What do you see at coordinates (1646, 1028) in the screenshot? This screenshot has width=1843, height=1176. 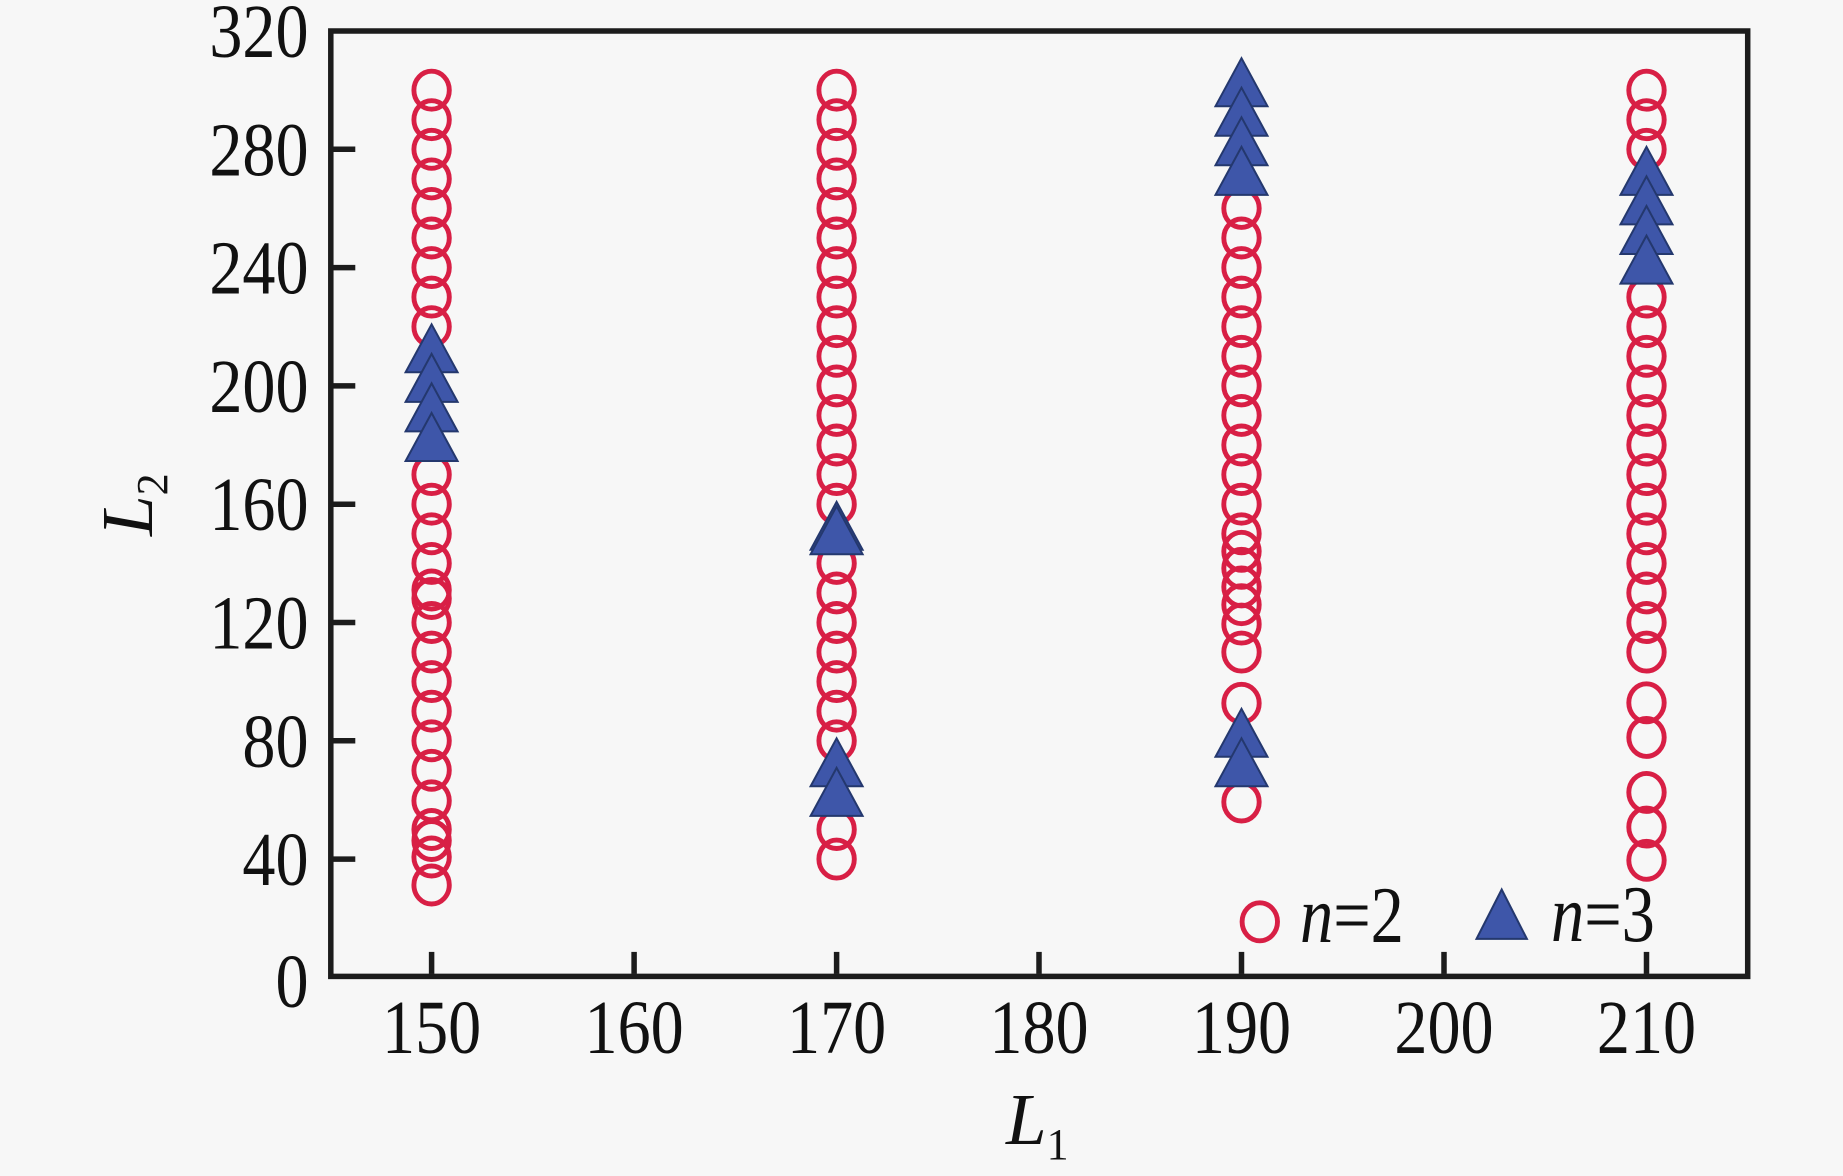 I see `svg-text: 210` at bounding box center [1646, 1028].